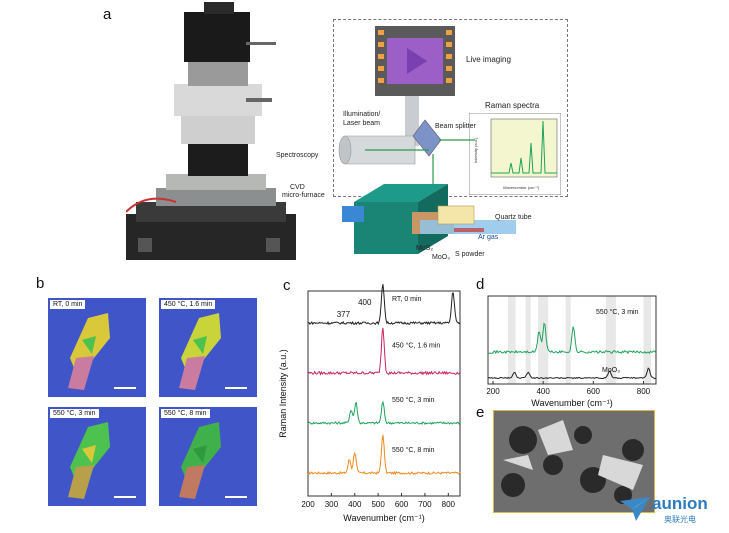 This screenshot has width=729, height=533. Describe the element at coordinates (480, 412) in the screenshot. I see `panel-label-e: e` at that location.